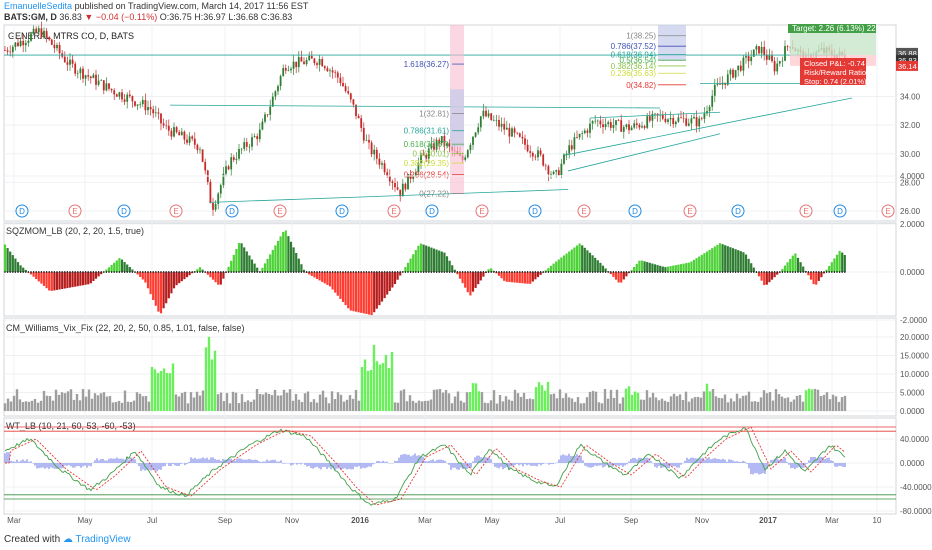 The width and height of the screenshot is (932, 550). I want to click on symbol: BATS:GM, D, so click(30, 17).